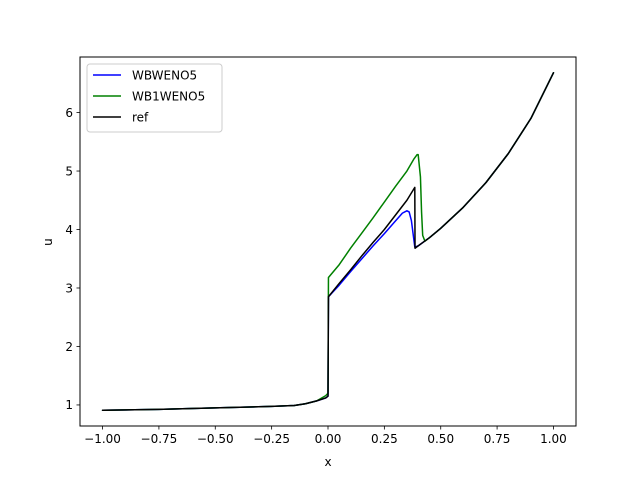 The image size is (640, 478). Describe the element at coordinates (497, 439) in the screenshot. I see `x-tick-label: 0.75` at that location.